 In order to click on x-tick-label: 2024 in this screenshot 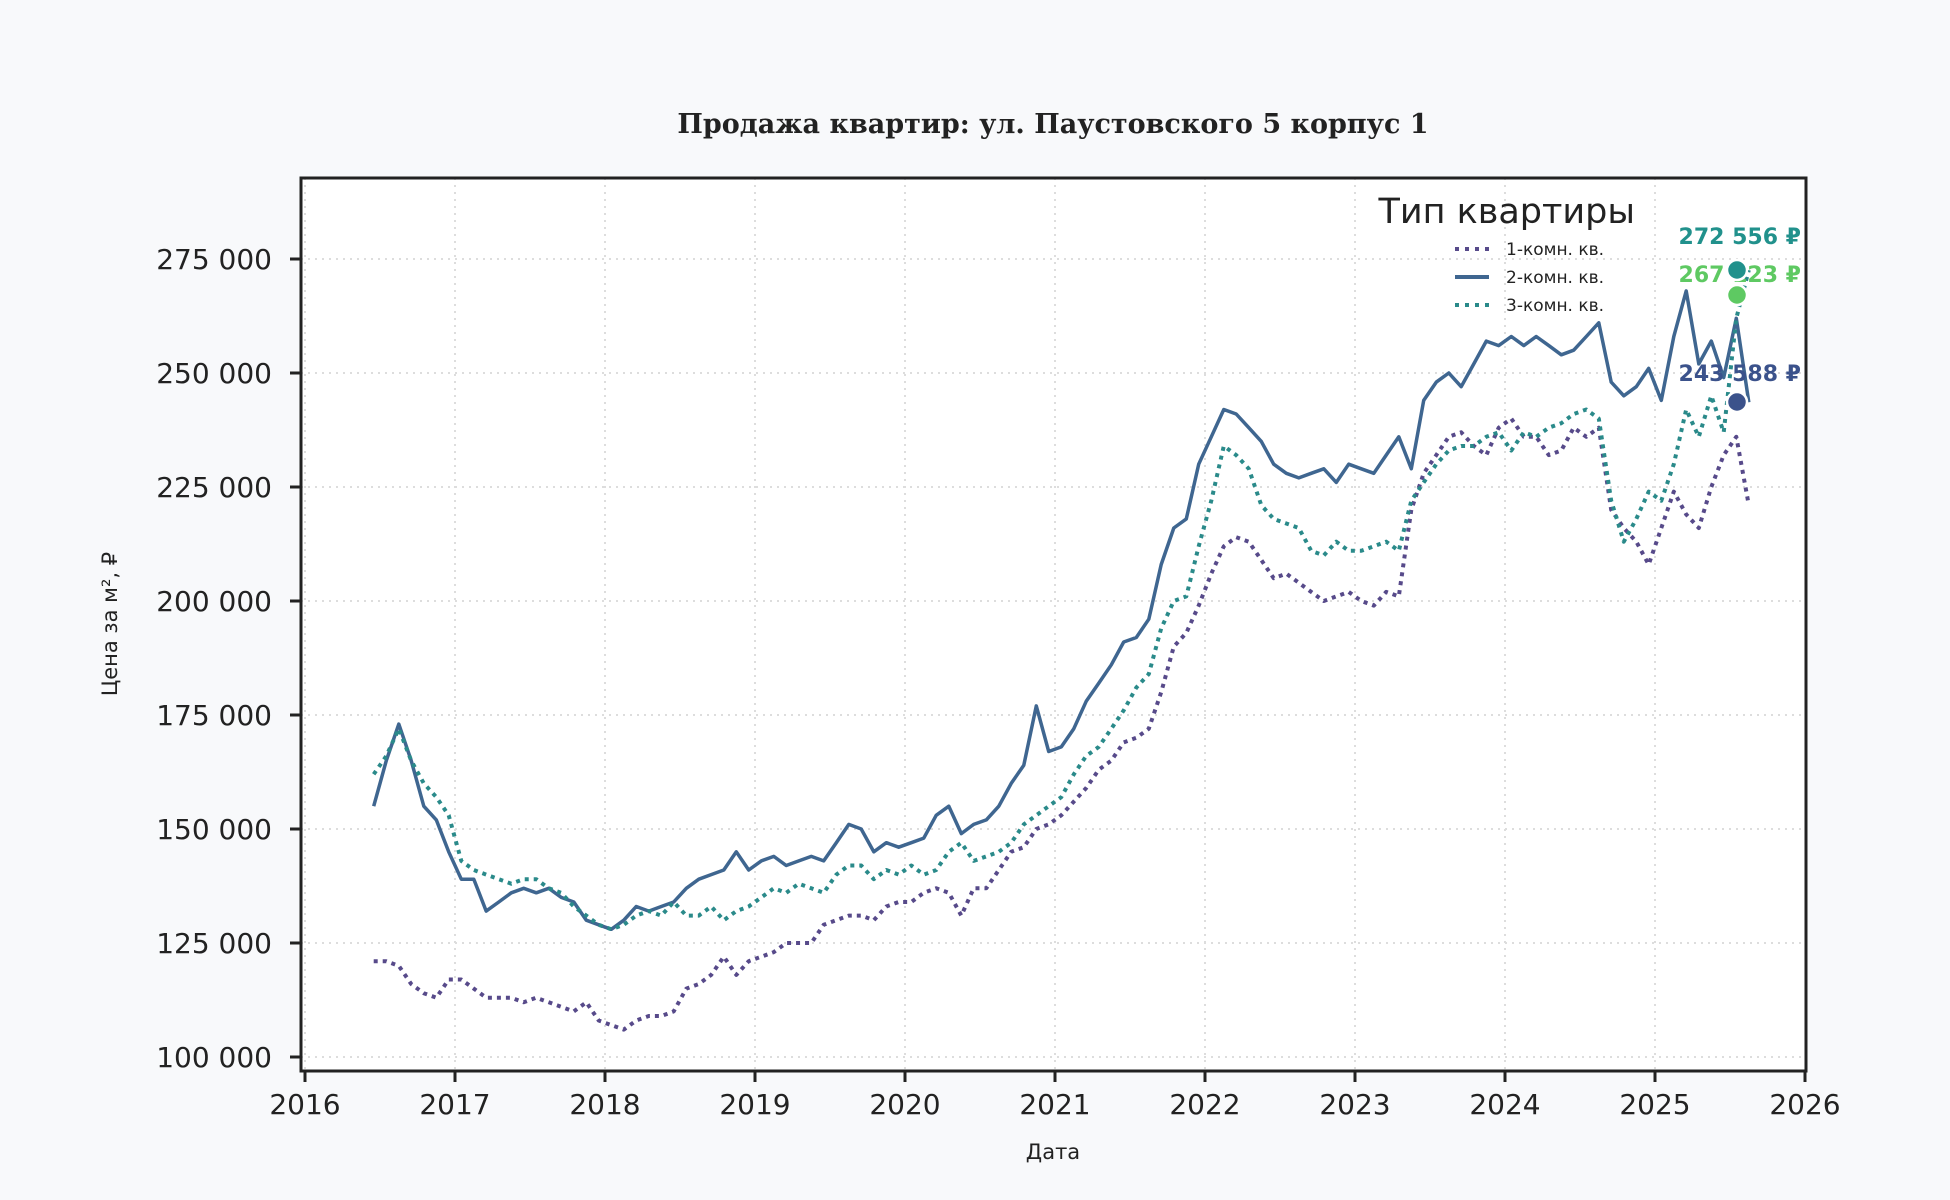, I will do `click(1504, 1104)`.